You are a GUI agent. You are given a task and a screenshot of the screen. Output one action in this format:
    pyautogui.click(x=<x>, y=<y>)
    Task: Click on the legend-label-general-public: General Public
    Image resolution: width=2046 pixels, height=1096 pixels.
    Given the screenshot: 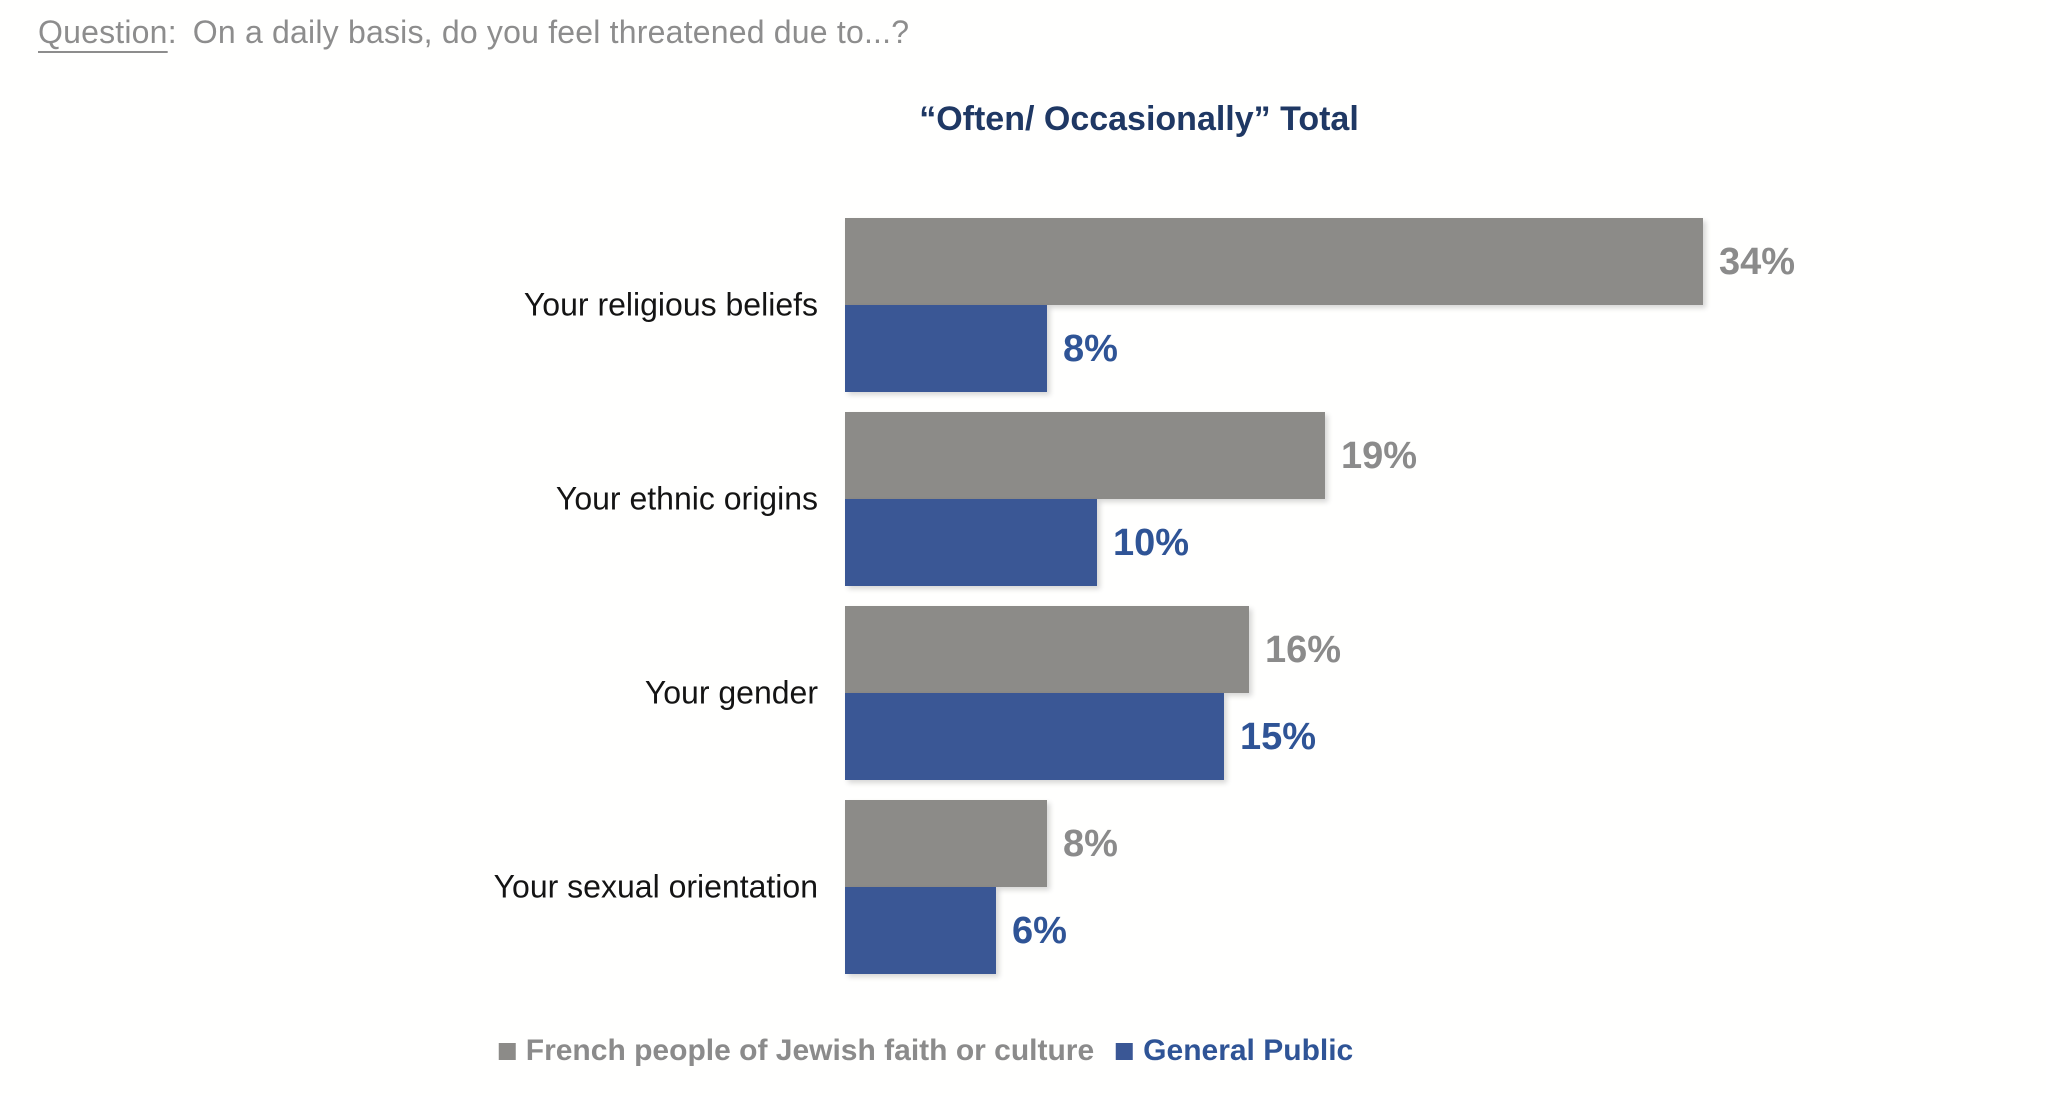 What is the action you would take?
    pyautogui.click(x=1248, y=1050)
    